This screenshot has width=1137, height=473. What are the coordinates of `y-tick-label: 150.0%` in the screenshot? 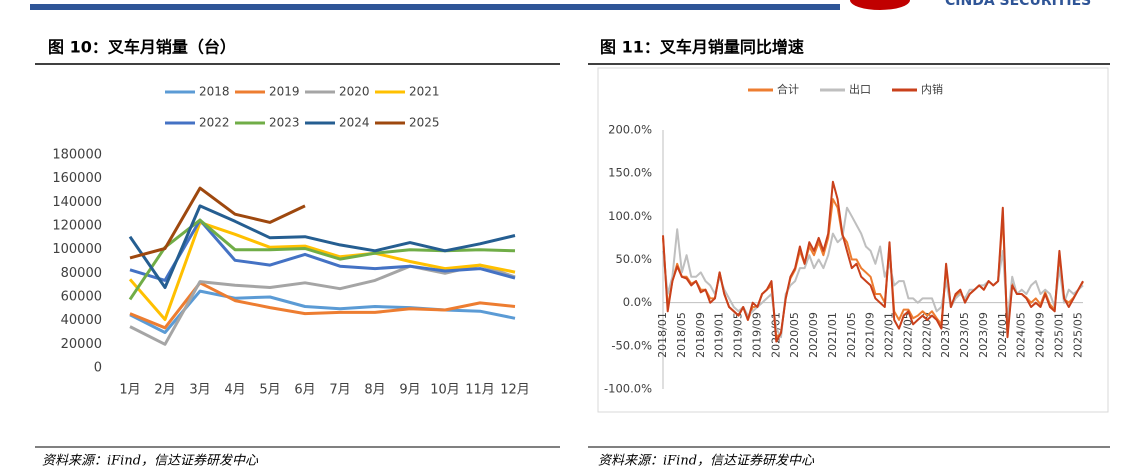 It's located at (630, 173).